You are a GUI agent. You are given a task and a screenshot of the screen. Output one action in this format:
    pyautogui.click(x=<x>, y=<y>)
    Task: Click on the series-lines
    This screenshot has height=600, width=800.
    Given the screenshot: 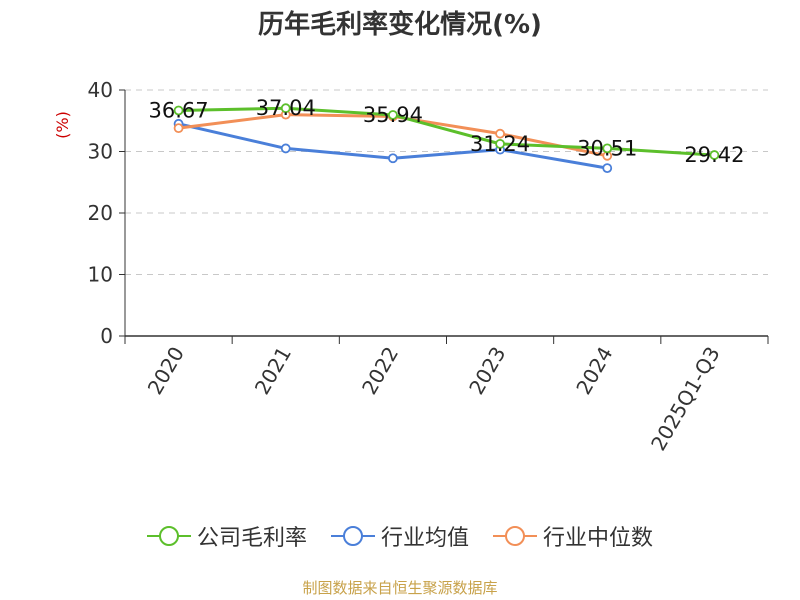 What is the action you would take?
    pyautogui.click(x=446, y=138)
    